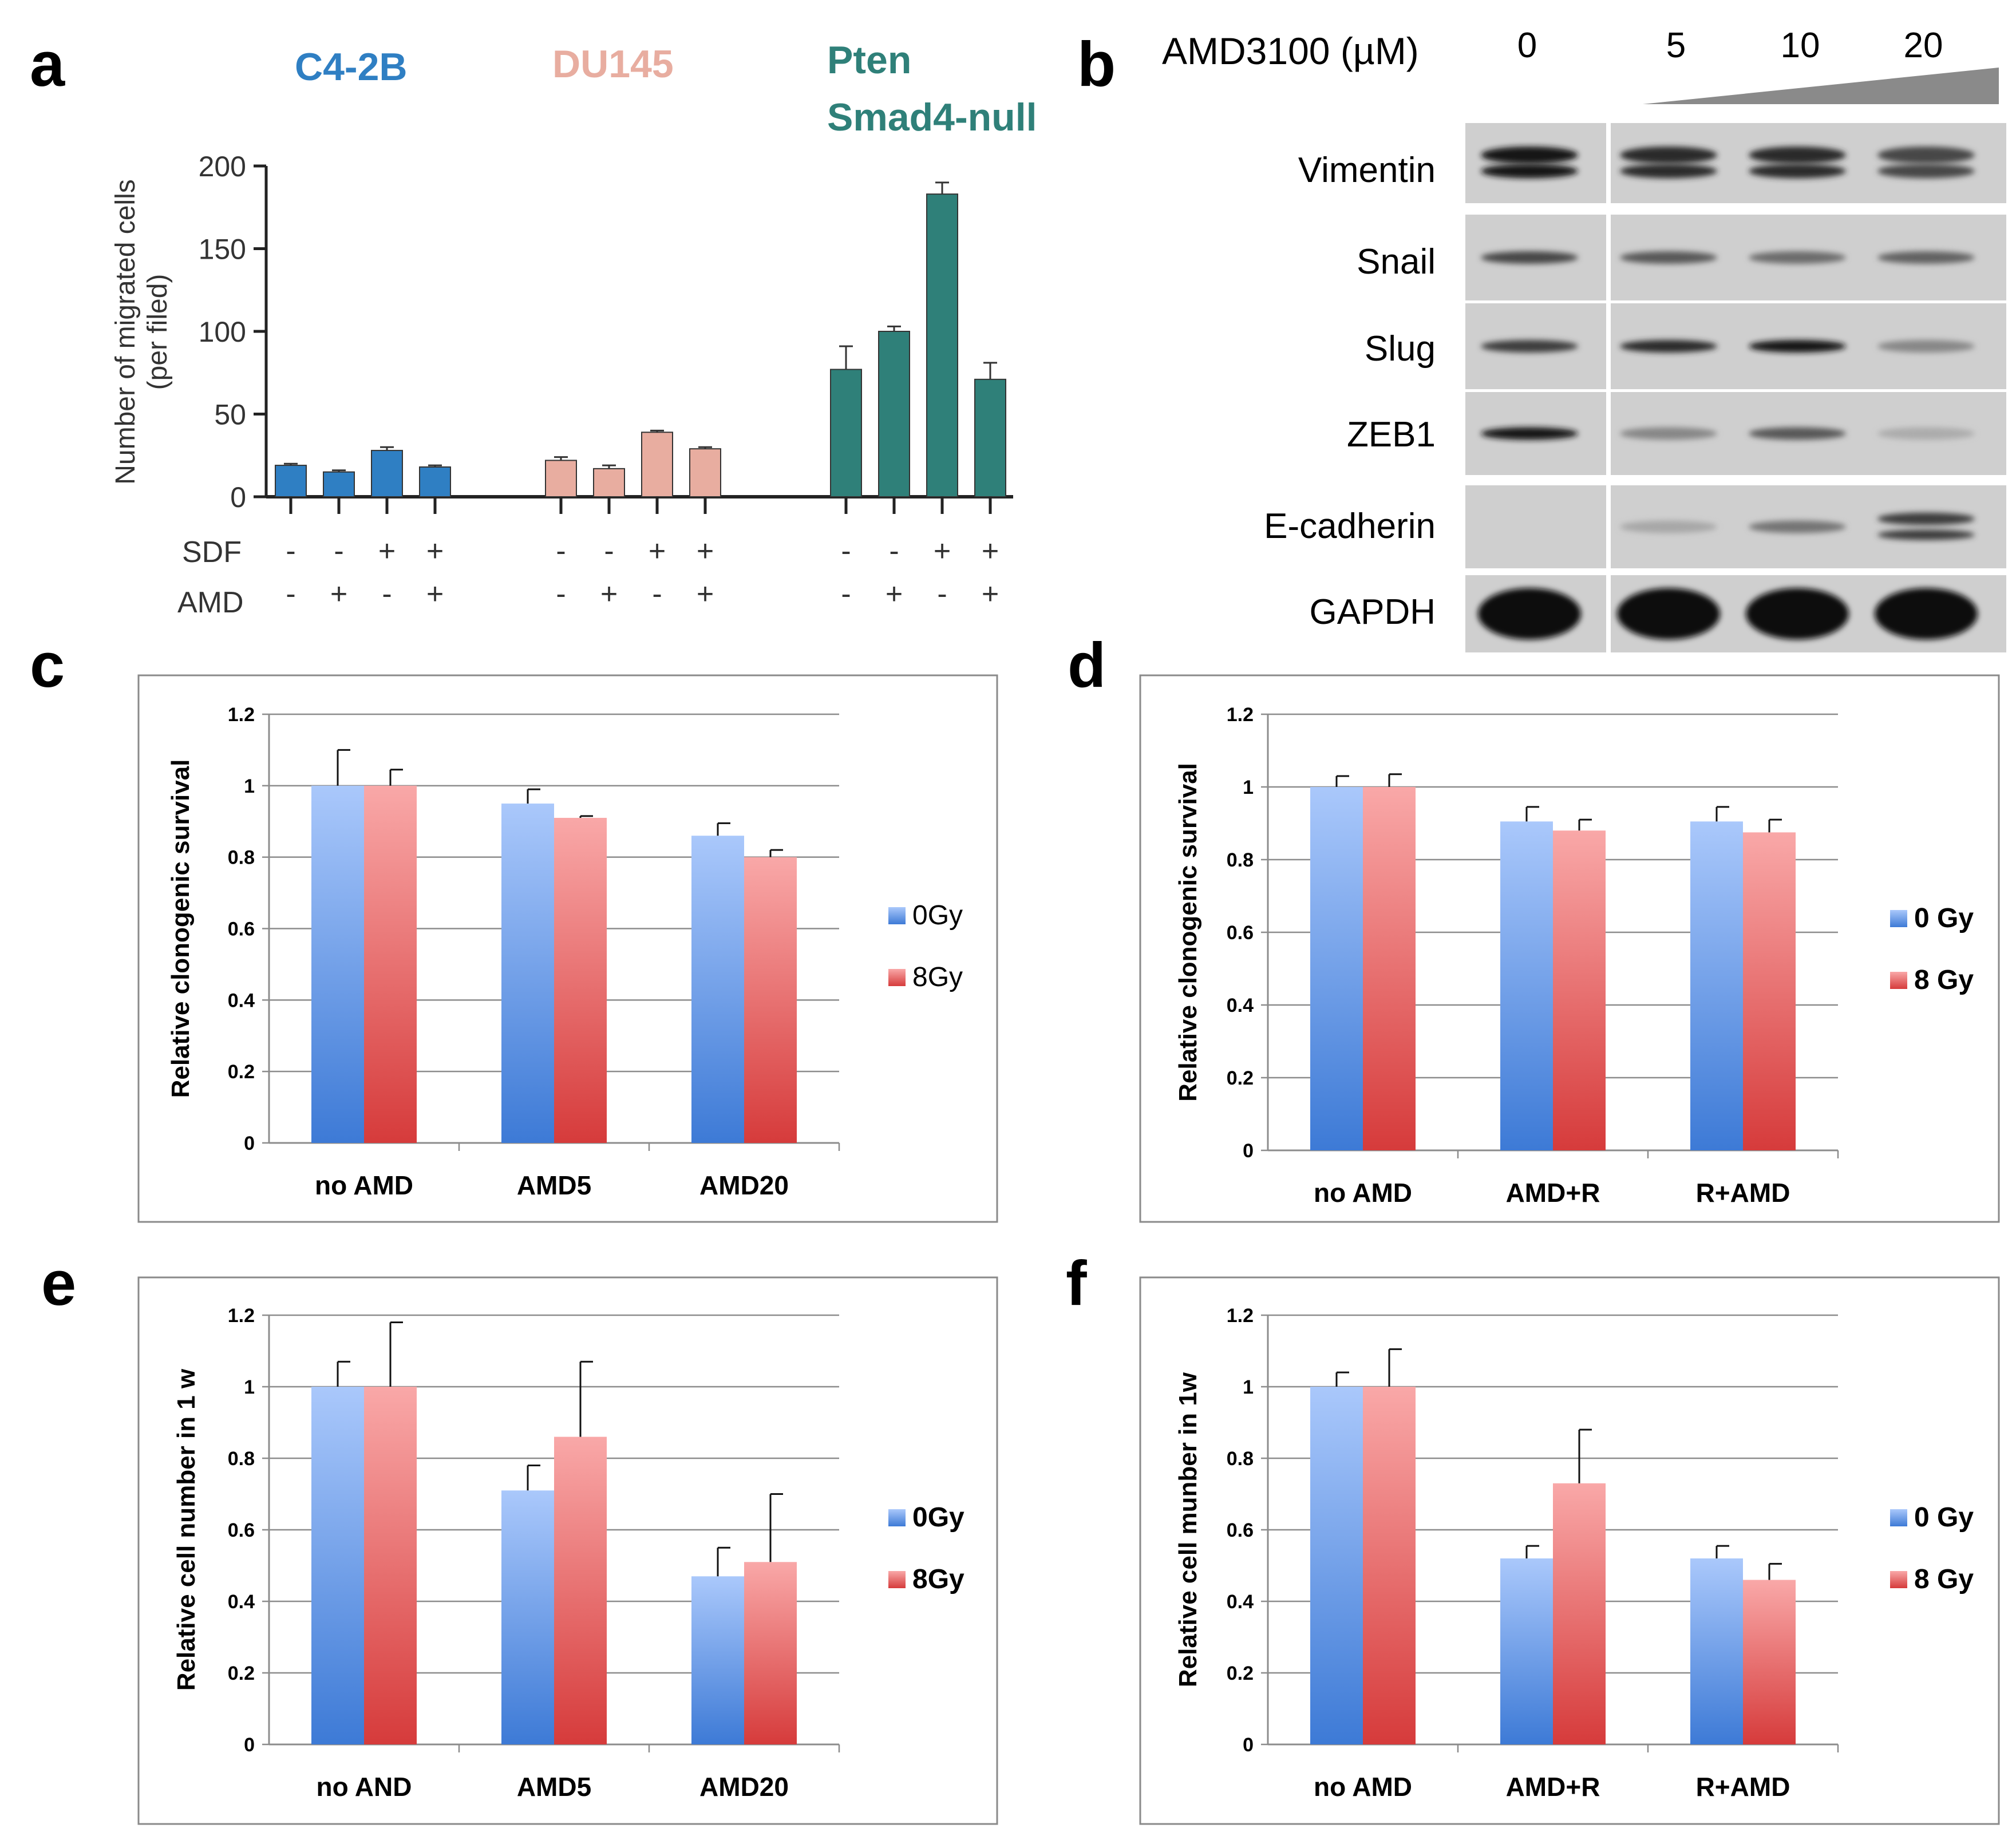  Describe the element at coordinates (1076, 1283) in the screenshot. I see `panel-label-f: f` at that location.